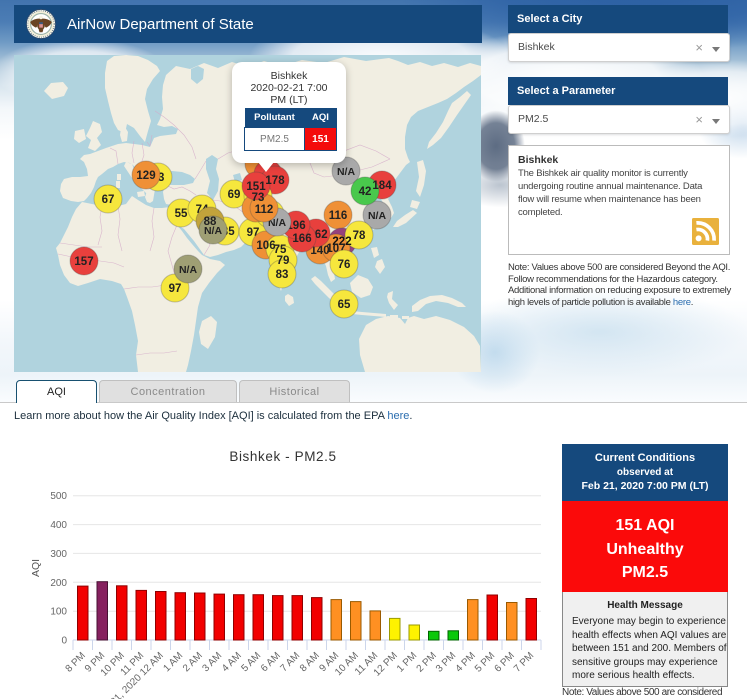  Describe the element at coordinates (256, 187) in the screenshot. I see `svg-text: 151` at that location.